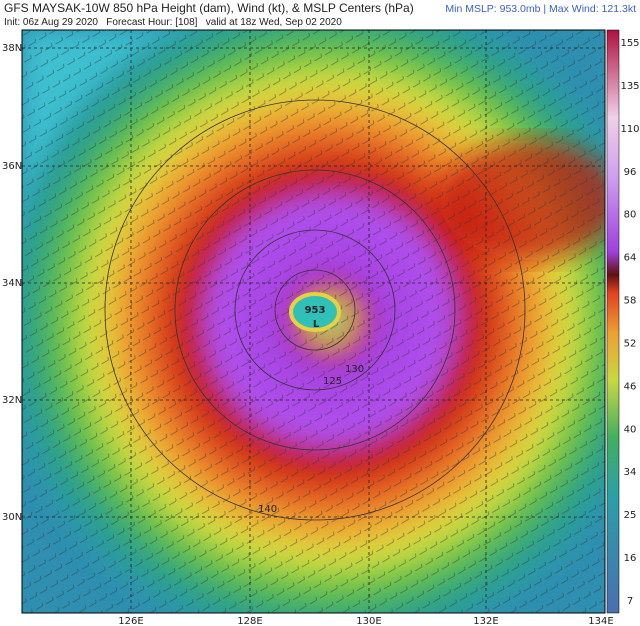 The image size is (640, 626). What do you see at coordinates (249, 621) in the screenshot?
I see `lon-label: 128E` at bounding box center [249, 621].